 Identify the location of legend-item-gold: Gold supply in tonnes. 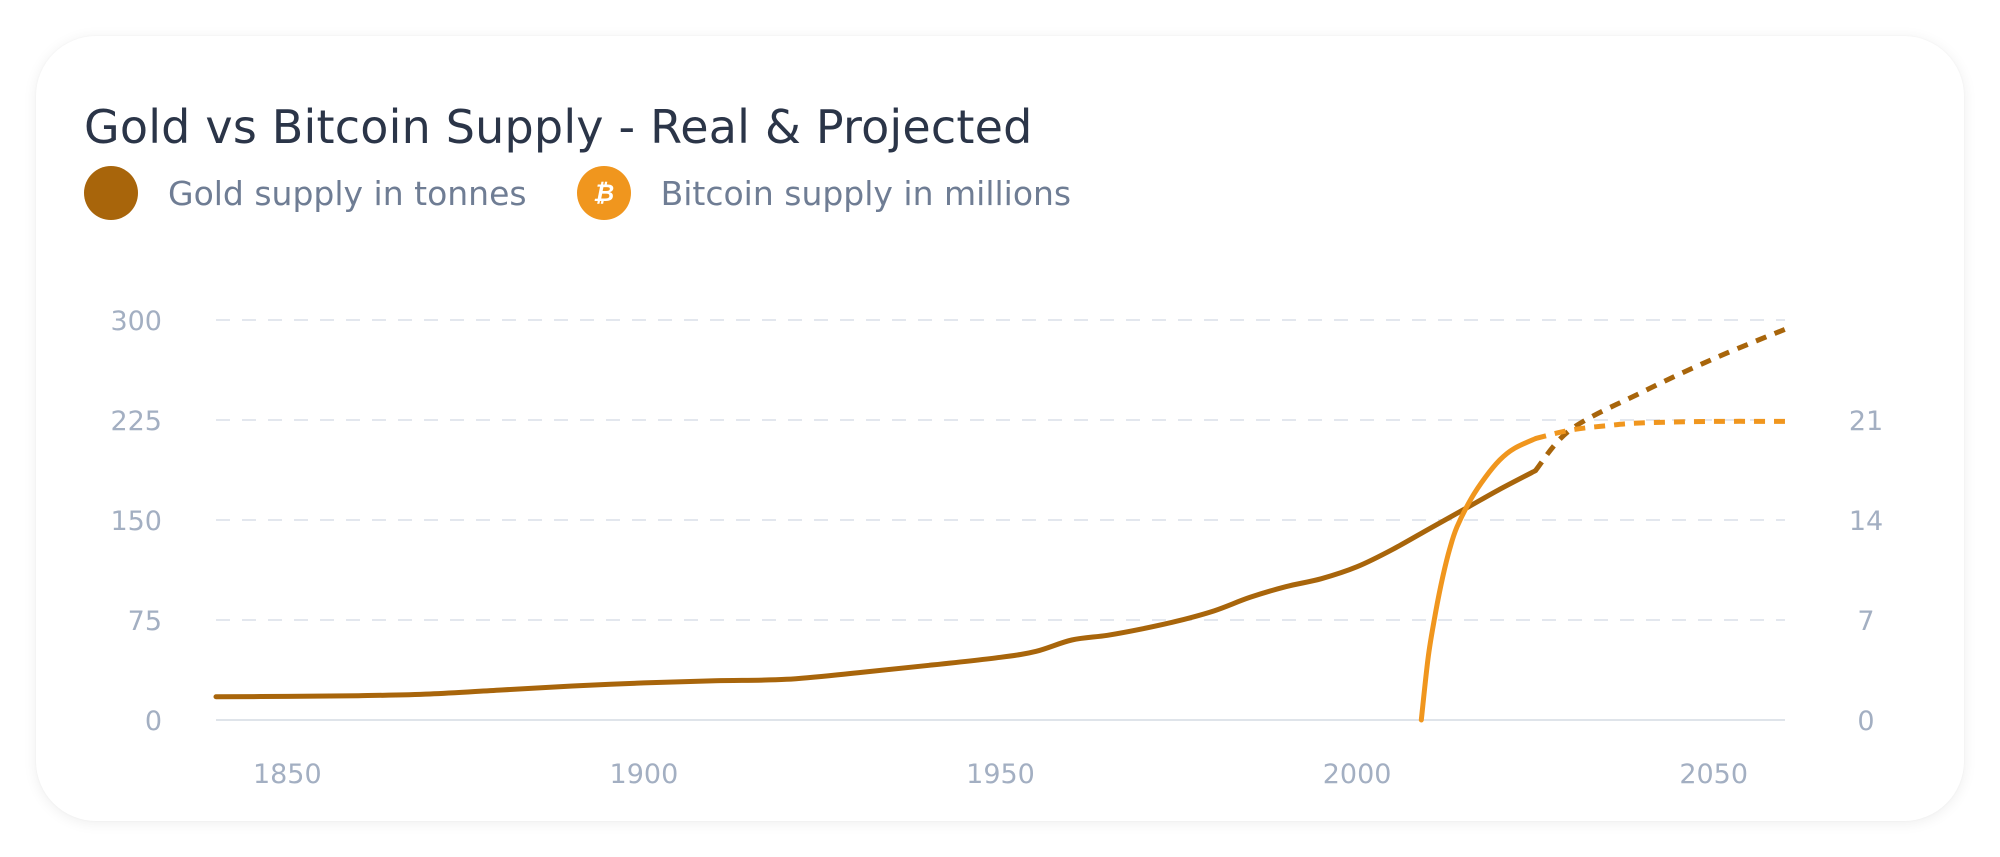
(305, 193).